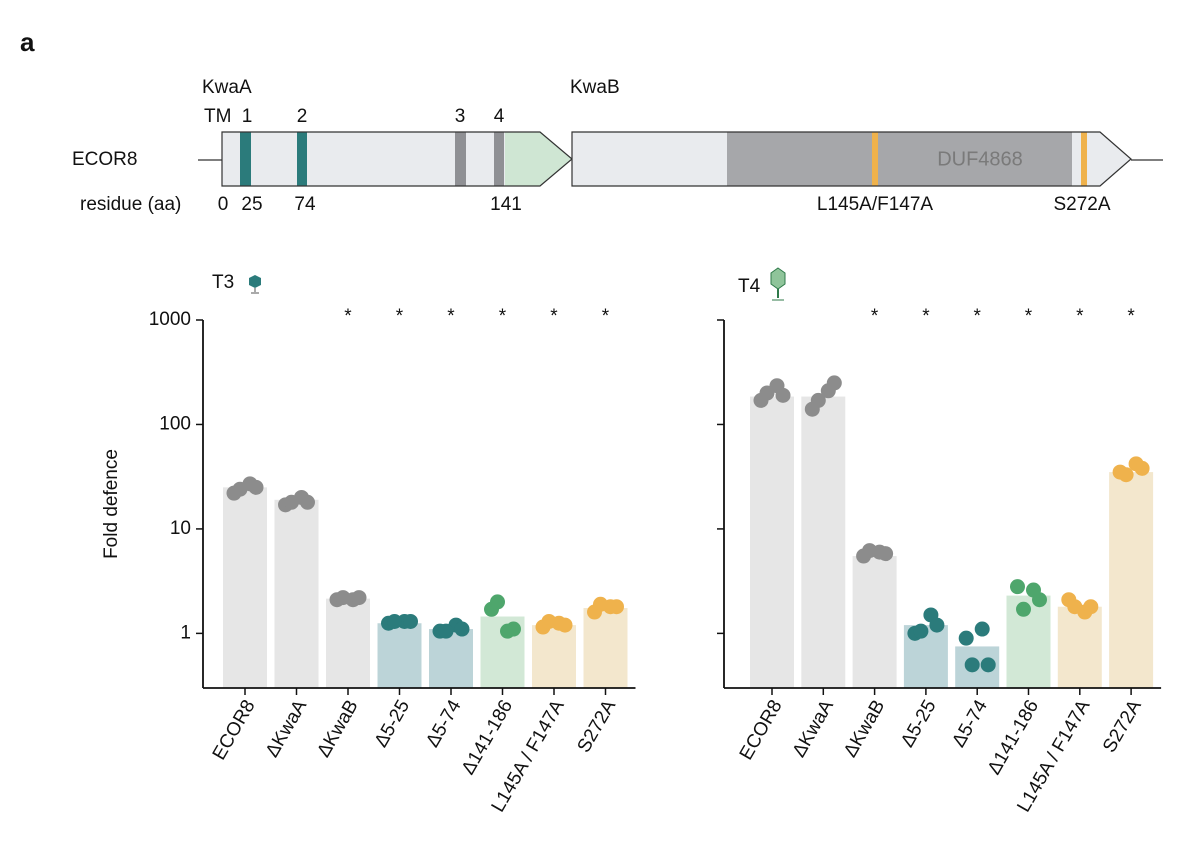 The width and height of the screenshot is (1200, 853). What do you see at coordinates (302, 116) in the screenshot?
I see `tm-number: 2` at bounding box center [302, 116].